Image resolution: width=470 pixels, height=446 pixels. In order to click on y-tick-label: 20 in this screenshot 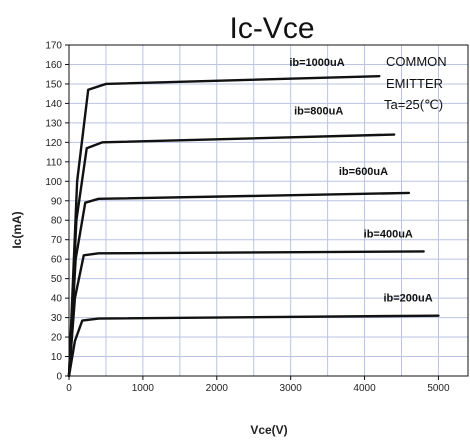, I will do `click(57, 338)`.